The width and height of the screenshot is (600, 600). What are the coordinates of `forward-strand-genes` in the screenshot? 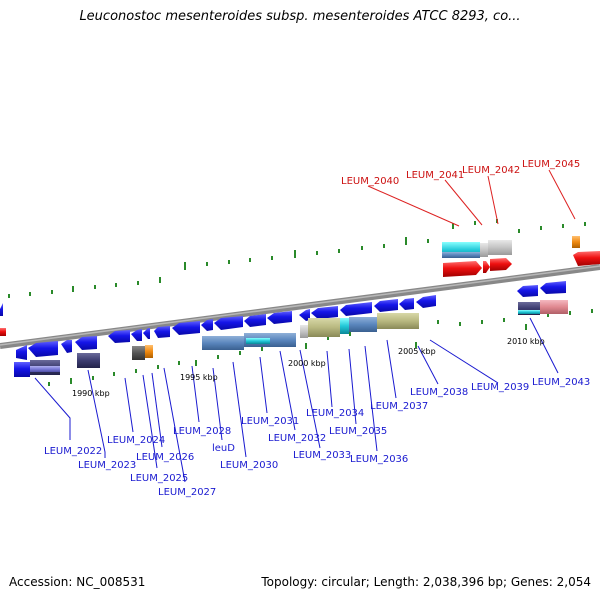 It's located at (521, 256).